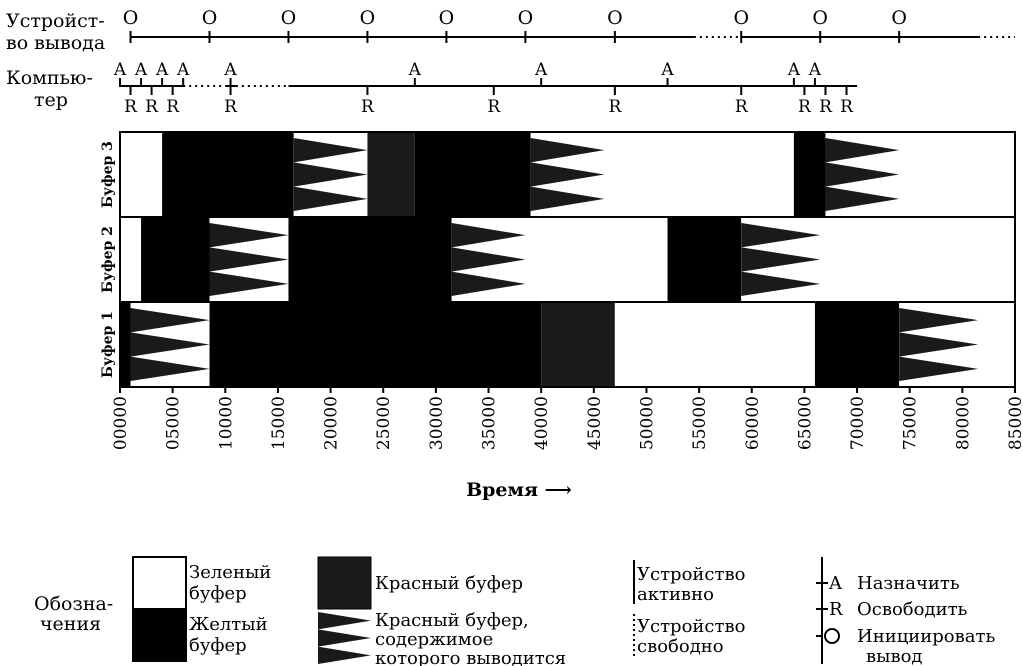  What do you see at coordinates (73, 604) in the screenshot?
I see `legend-title-line1: Обозна-` at bounding box center [73, 604].